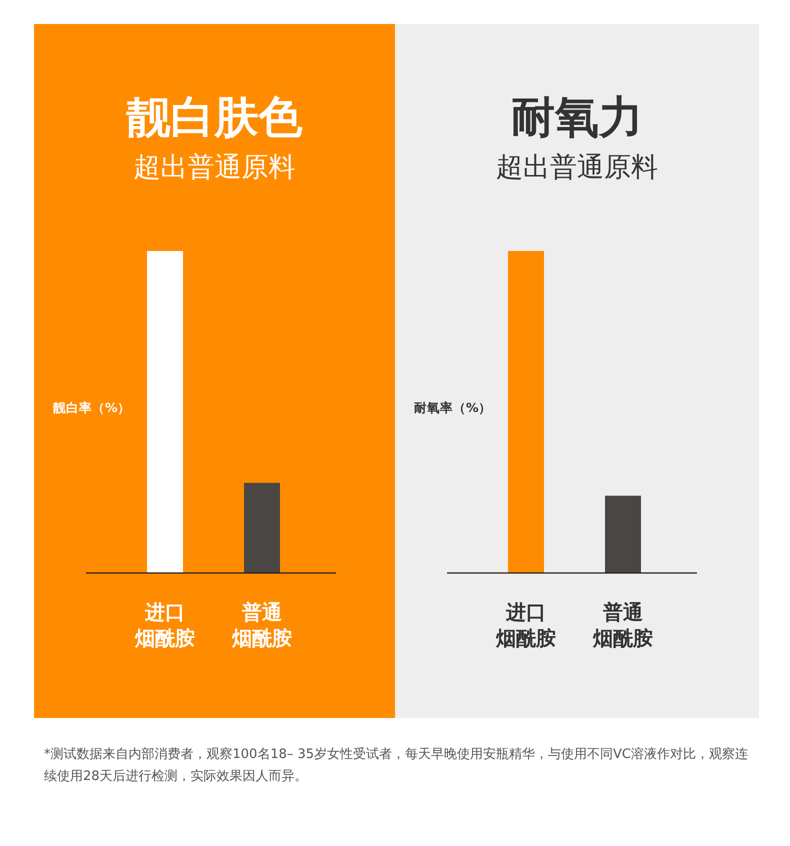 This screenshot has height=846, width=790. Describe the element at coordinates (577, 117) in the screenshot. I see `chart-title: 耐氧力` at that location.